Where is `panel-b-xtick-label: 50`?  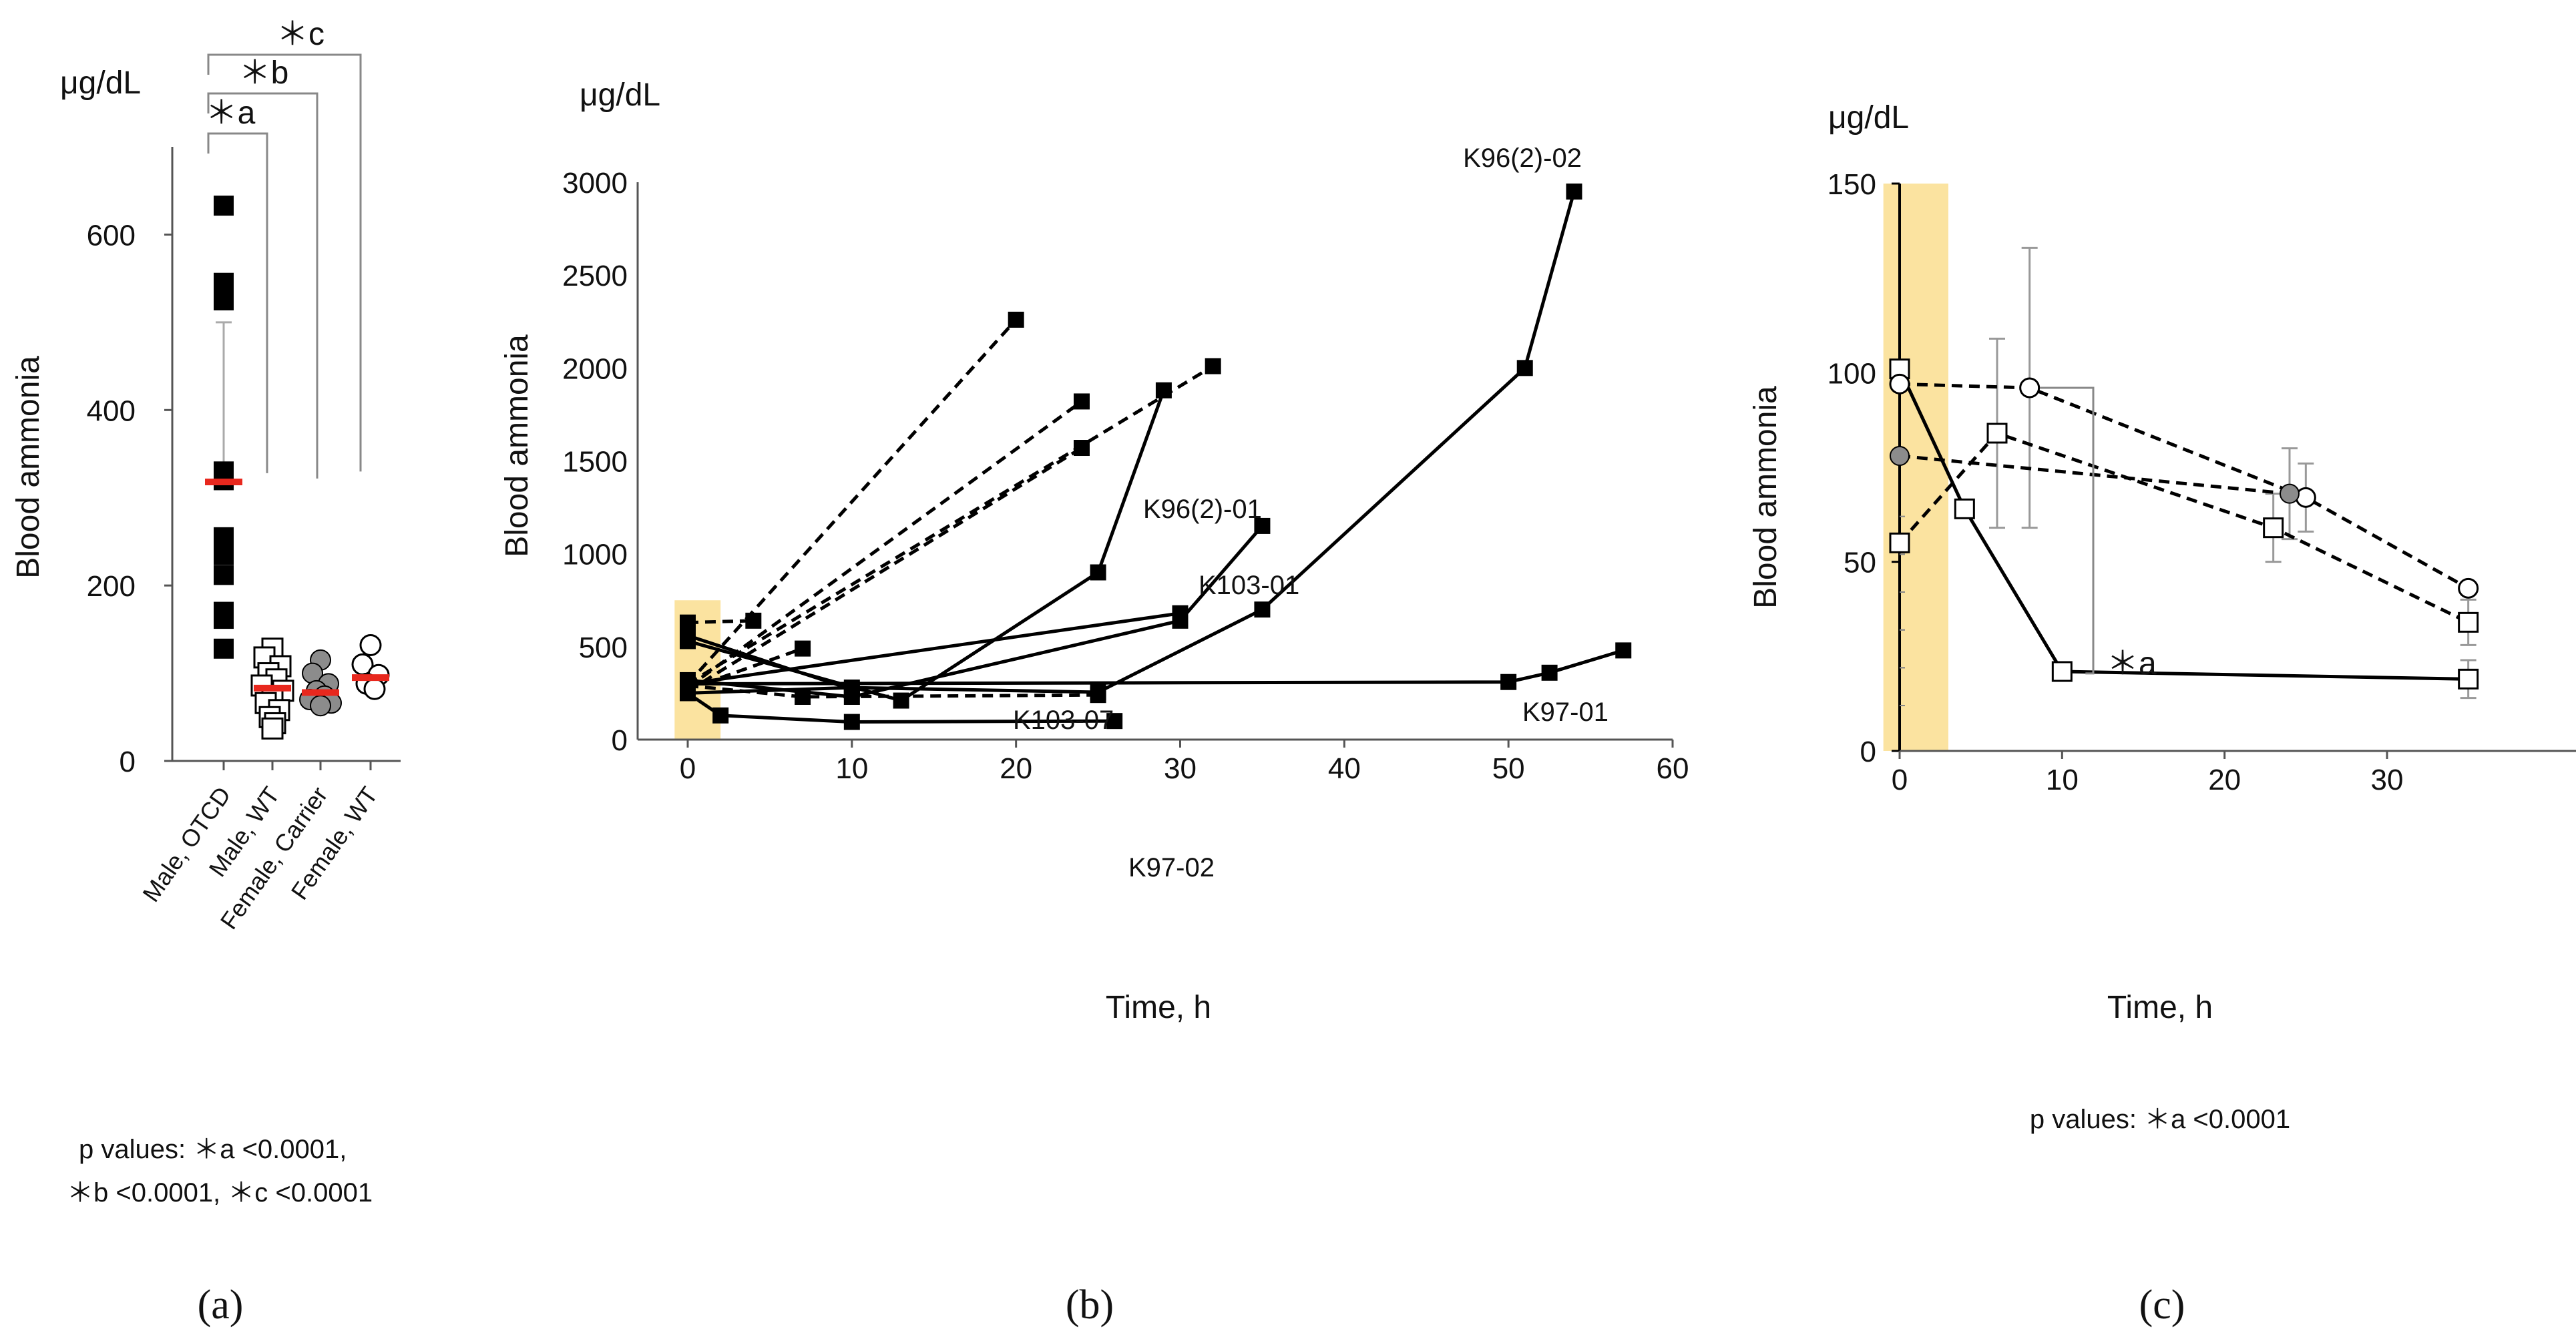
panel-b-xtick-label: 50 is located at coordinates (1509, 768).